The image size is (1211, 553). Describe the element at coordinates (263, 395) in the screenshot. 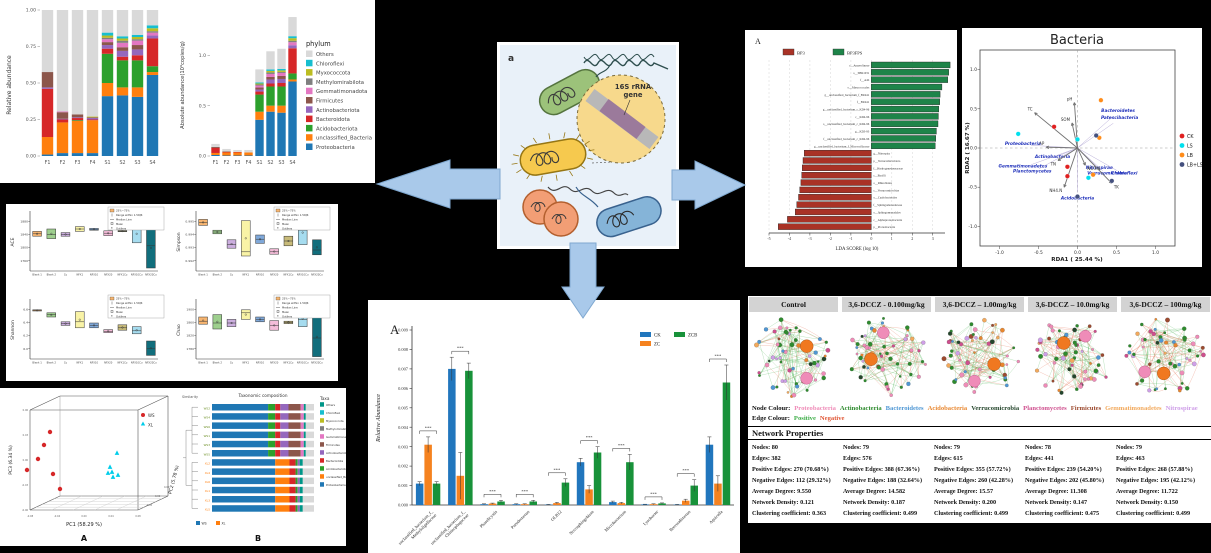

I see `svg-text: Taxonomic composition` at that location.